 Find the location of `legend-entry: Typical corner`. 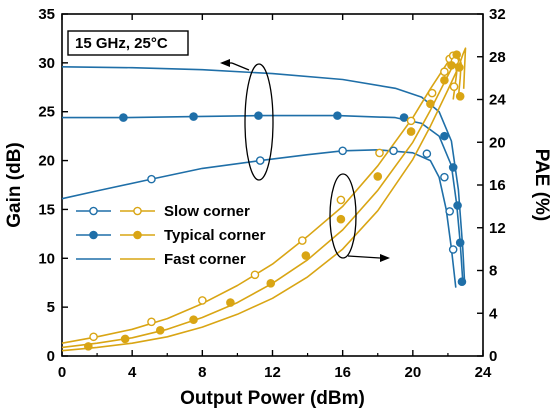

legend-entry: Typical corner is located at coordinates (171, 235).